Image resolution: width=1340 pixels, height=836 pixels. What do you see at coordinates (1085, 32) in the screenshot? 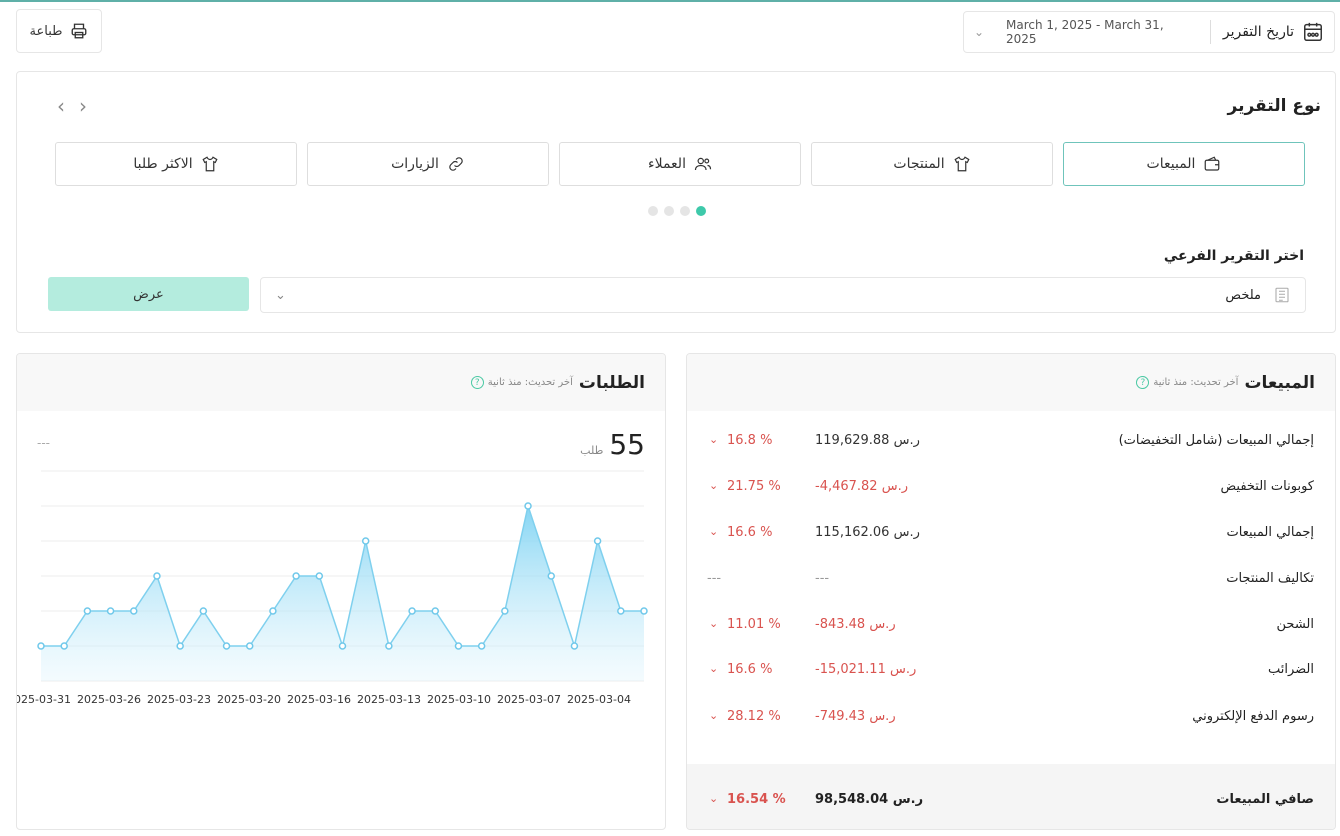
I see `date-range-value: March 1, 2025 - March 31, 2025` at bounding box center [1085, 32].